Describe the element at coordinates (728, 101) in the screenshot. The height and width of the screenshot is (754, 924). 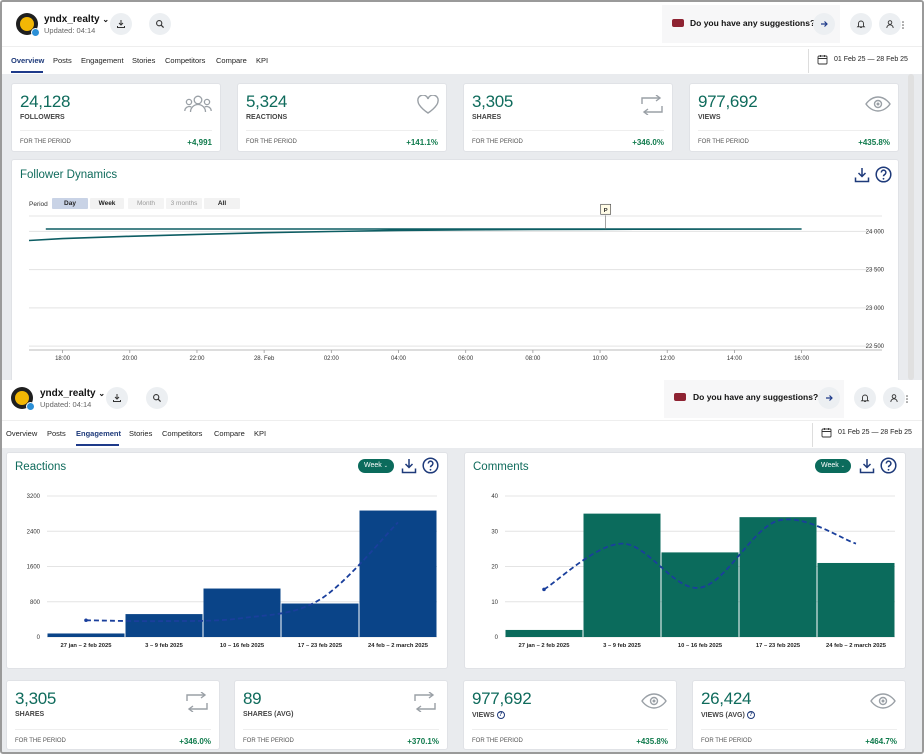
I see `stat-value: 977,692` at that location.